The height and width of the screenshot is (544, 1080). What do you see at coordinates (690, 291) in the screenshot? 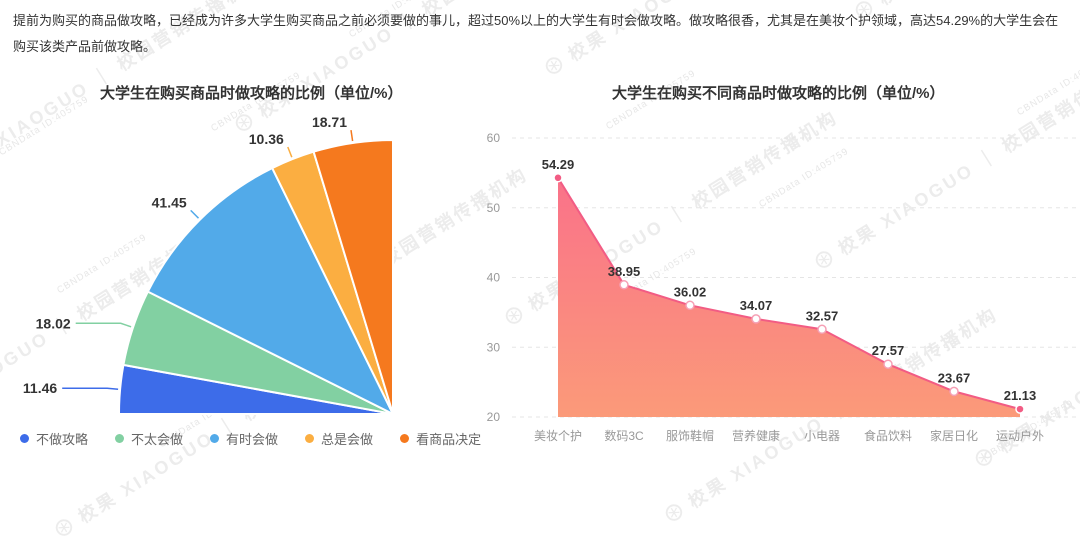
I see `point-value-label: 36.02` at bounding box center [690, 291].